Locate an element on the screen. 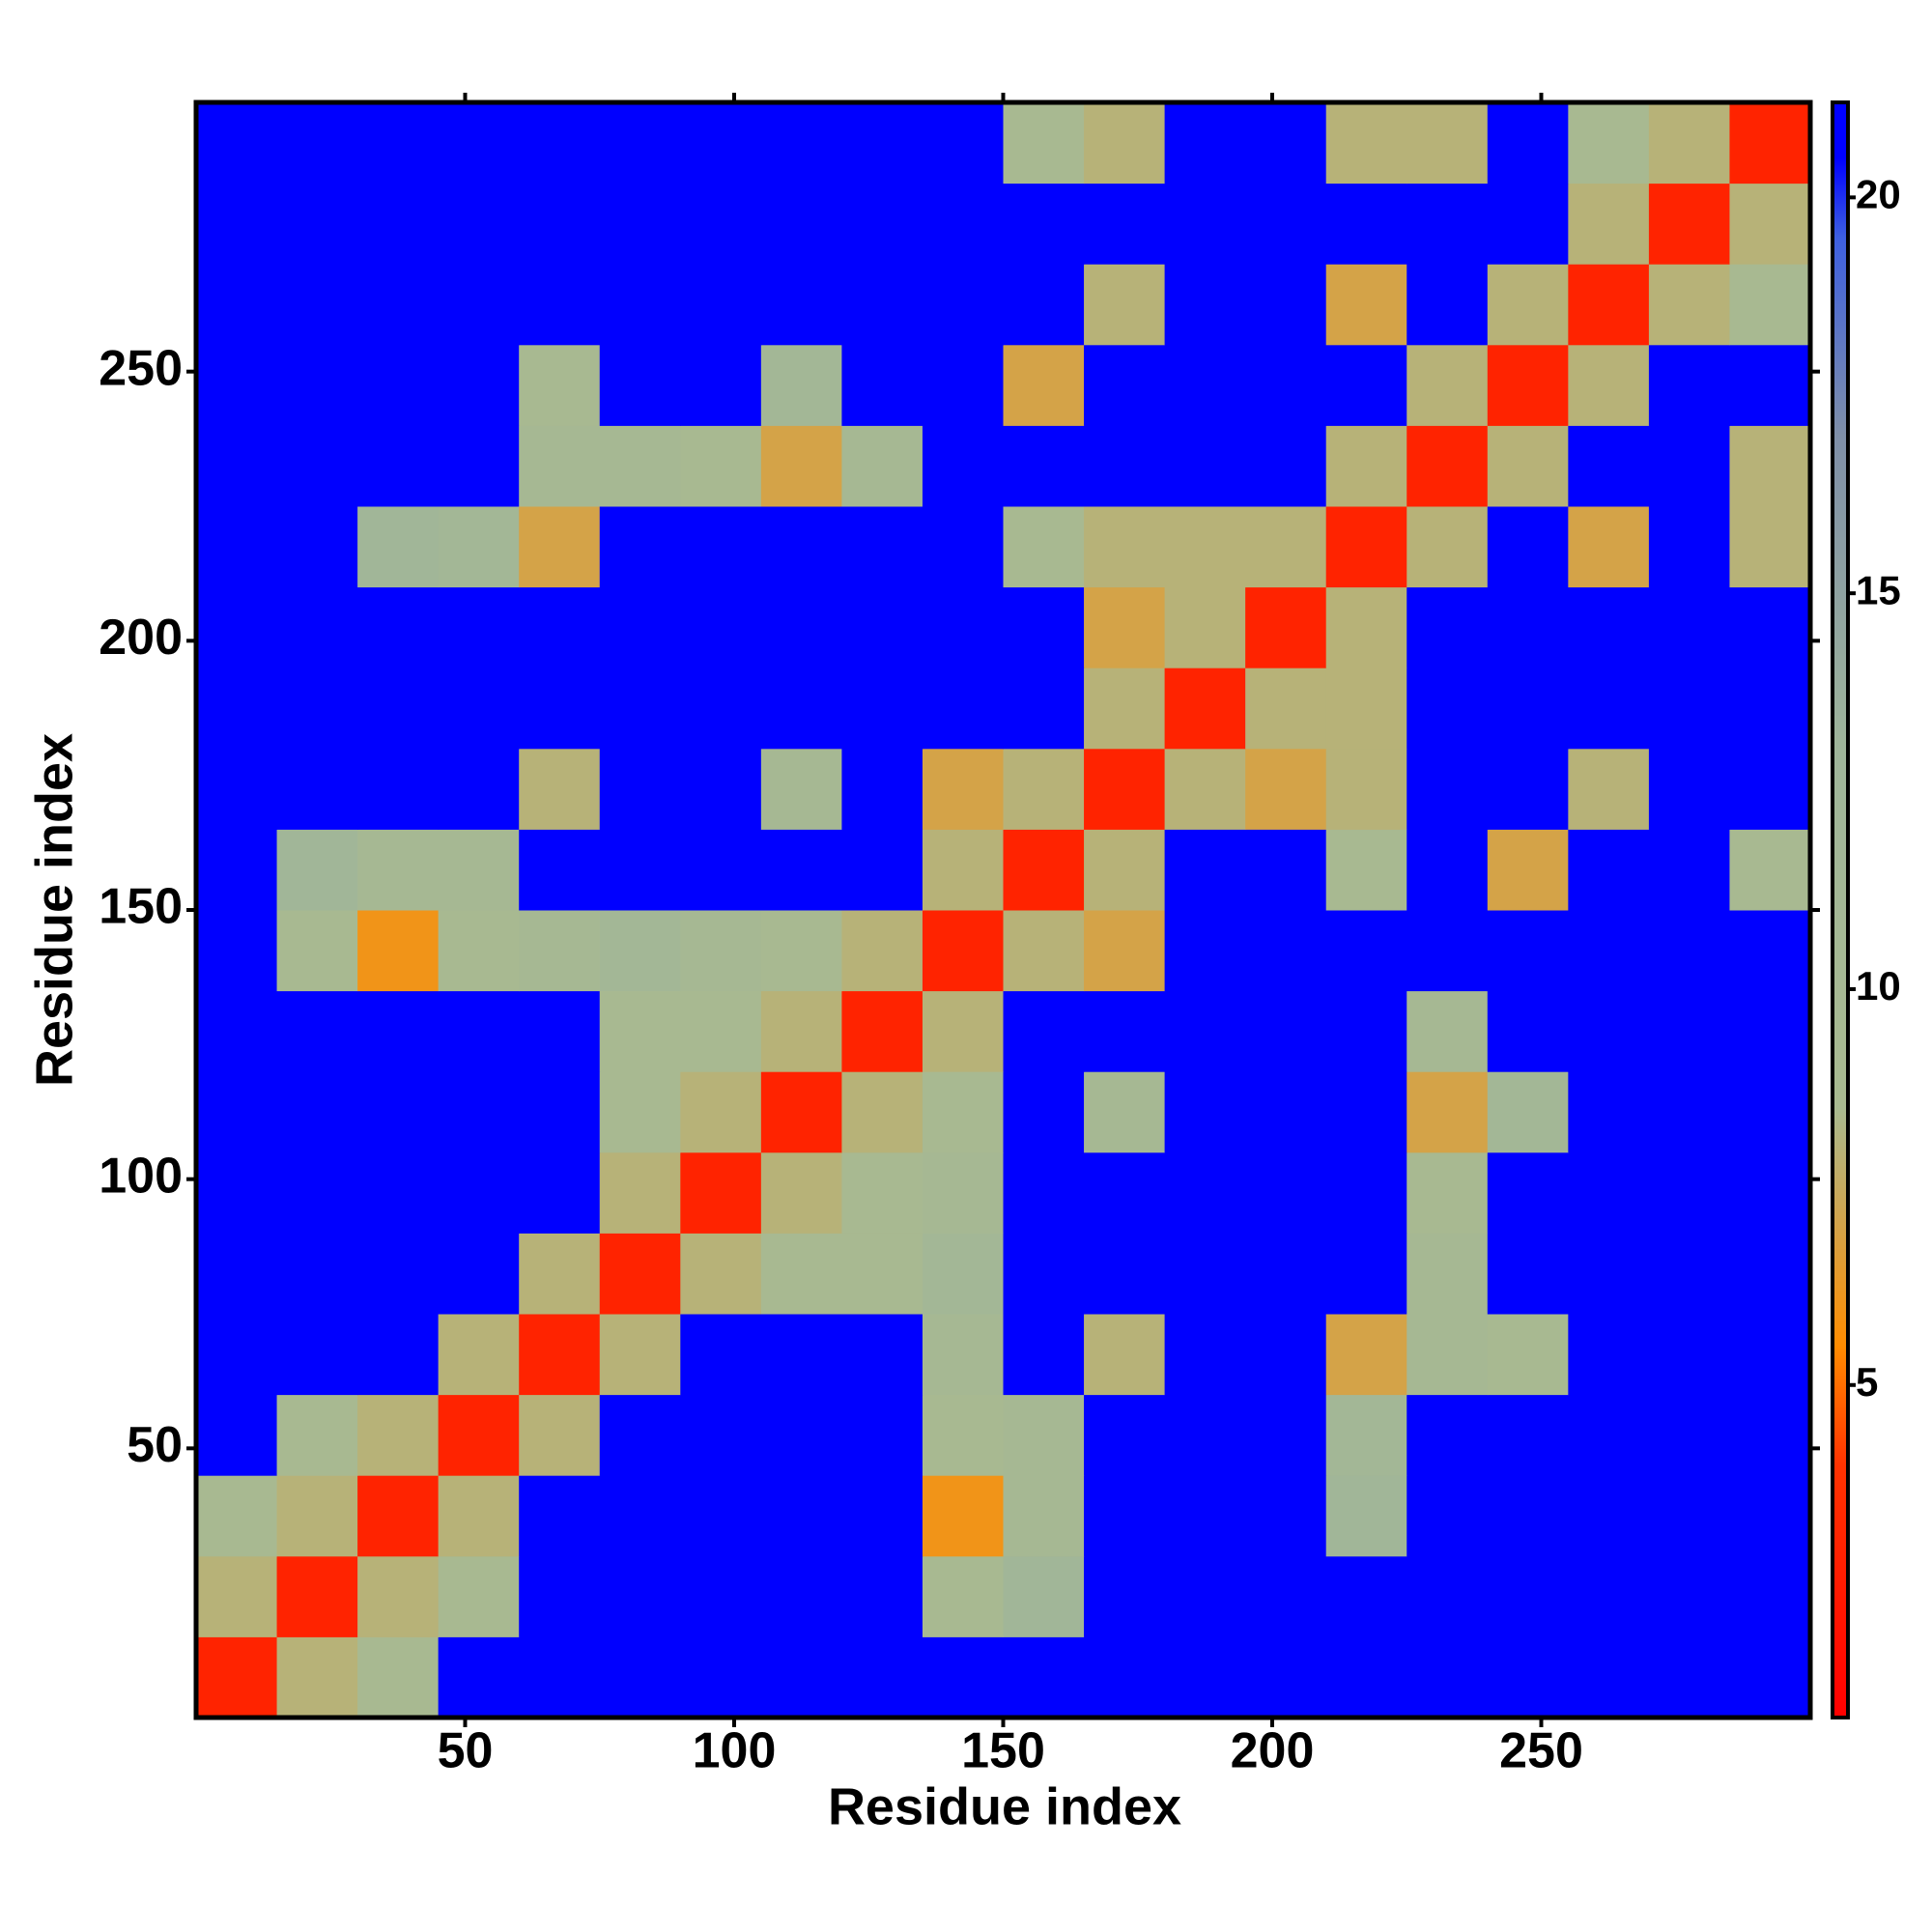 This screenshot has height=1932, width=1932. x-tick-label: 250 is located at coordinates (1541, 1751).